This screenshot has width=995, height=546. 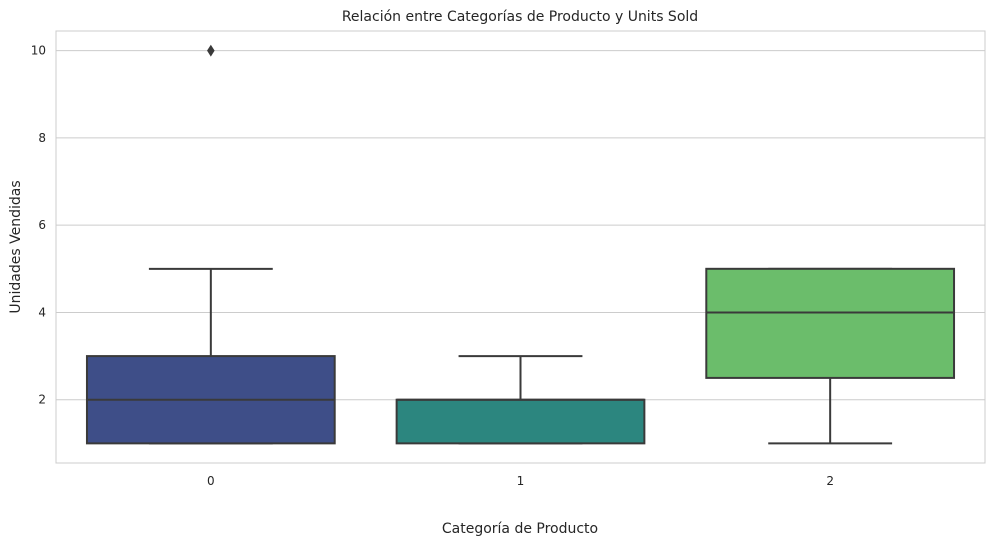 I want to click on y-tick-label: 8, so click(x=42, y=138).